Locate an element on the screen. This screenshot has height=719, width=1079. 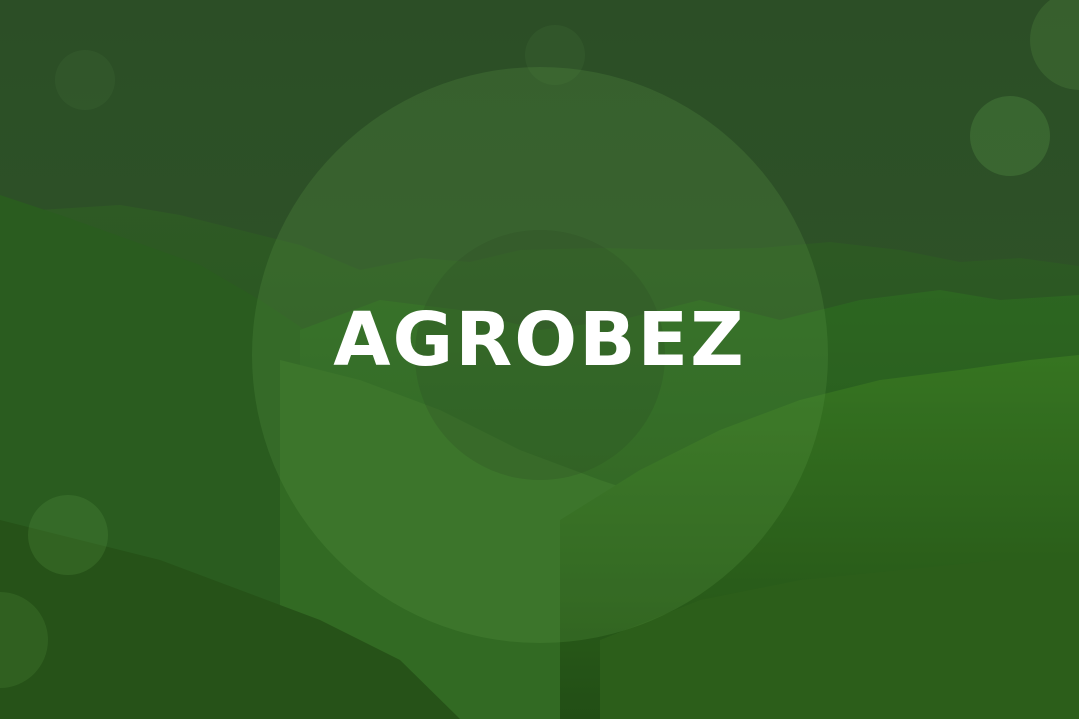
bokeh-circle-top-mid is located at coordinates (555, 55).